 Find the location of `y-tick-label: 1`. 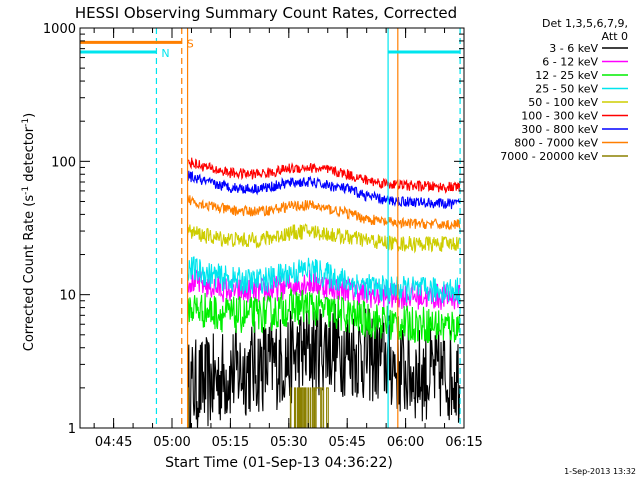

y-tick-label: 1 is located at coordinates (72, 429).